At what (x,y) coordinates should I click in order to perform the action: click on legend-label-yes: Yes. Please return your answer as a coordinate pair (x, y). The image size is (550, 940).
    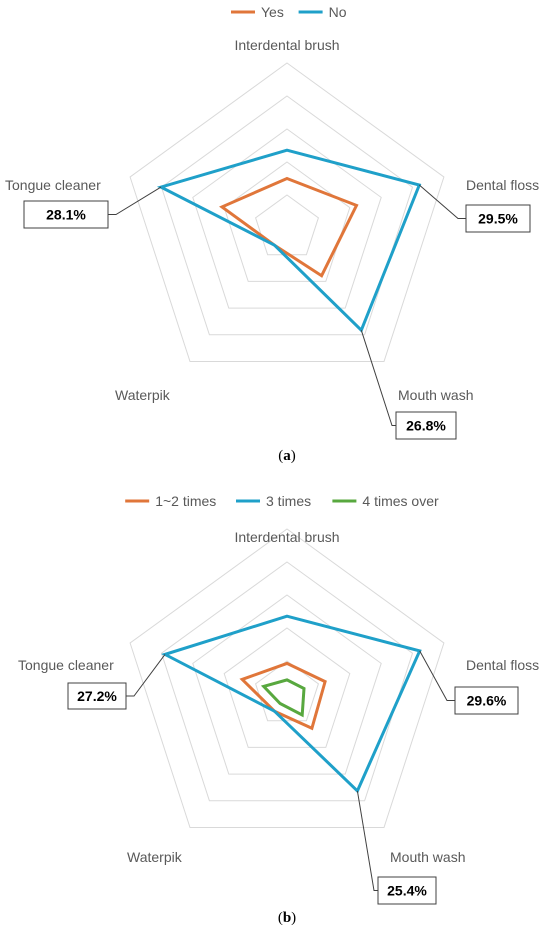
    Looking at the image, I should click on (272, 12).